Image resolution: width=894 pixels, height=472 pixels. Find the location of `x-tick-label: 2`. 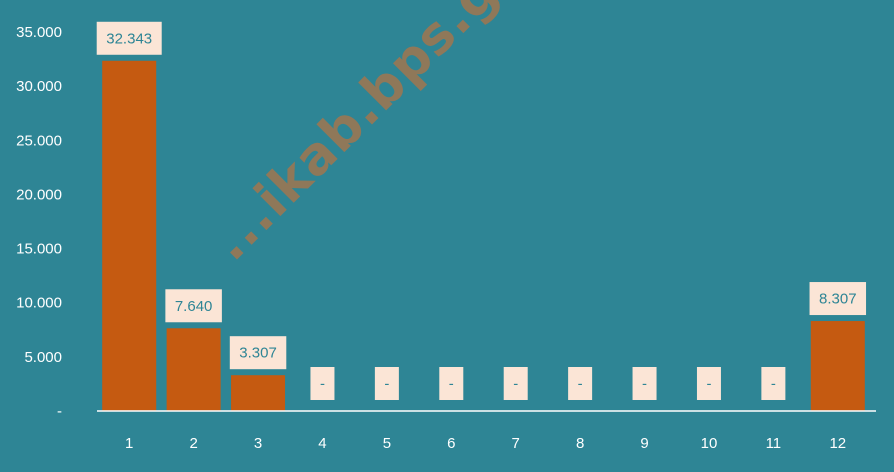

x-tick-label: 2 is located at coordinates (193, 443).